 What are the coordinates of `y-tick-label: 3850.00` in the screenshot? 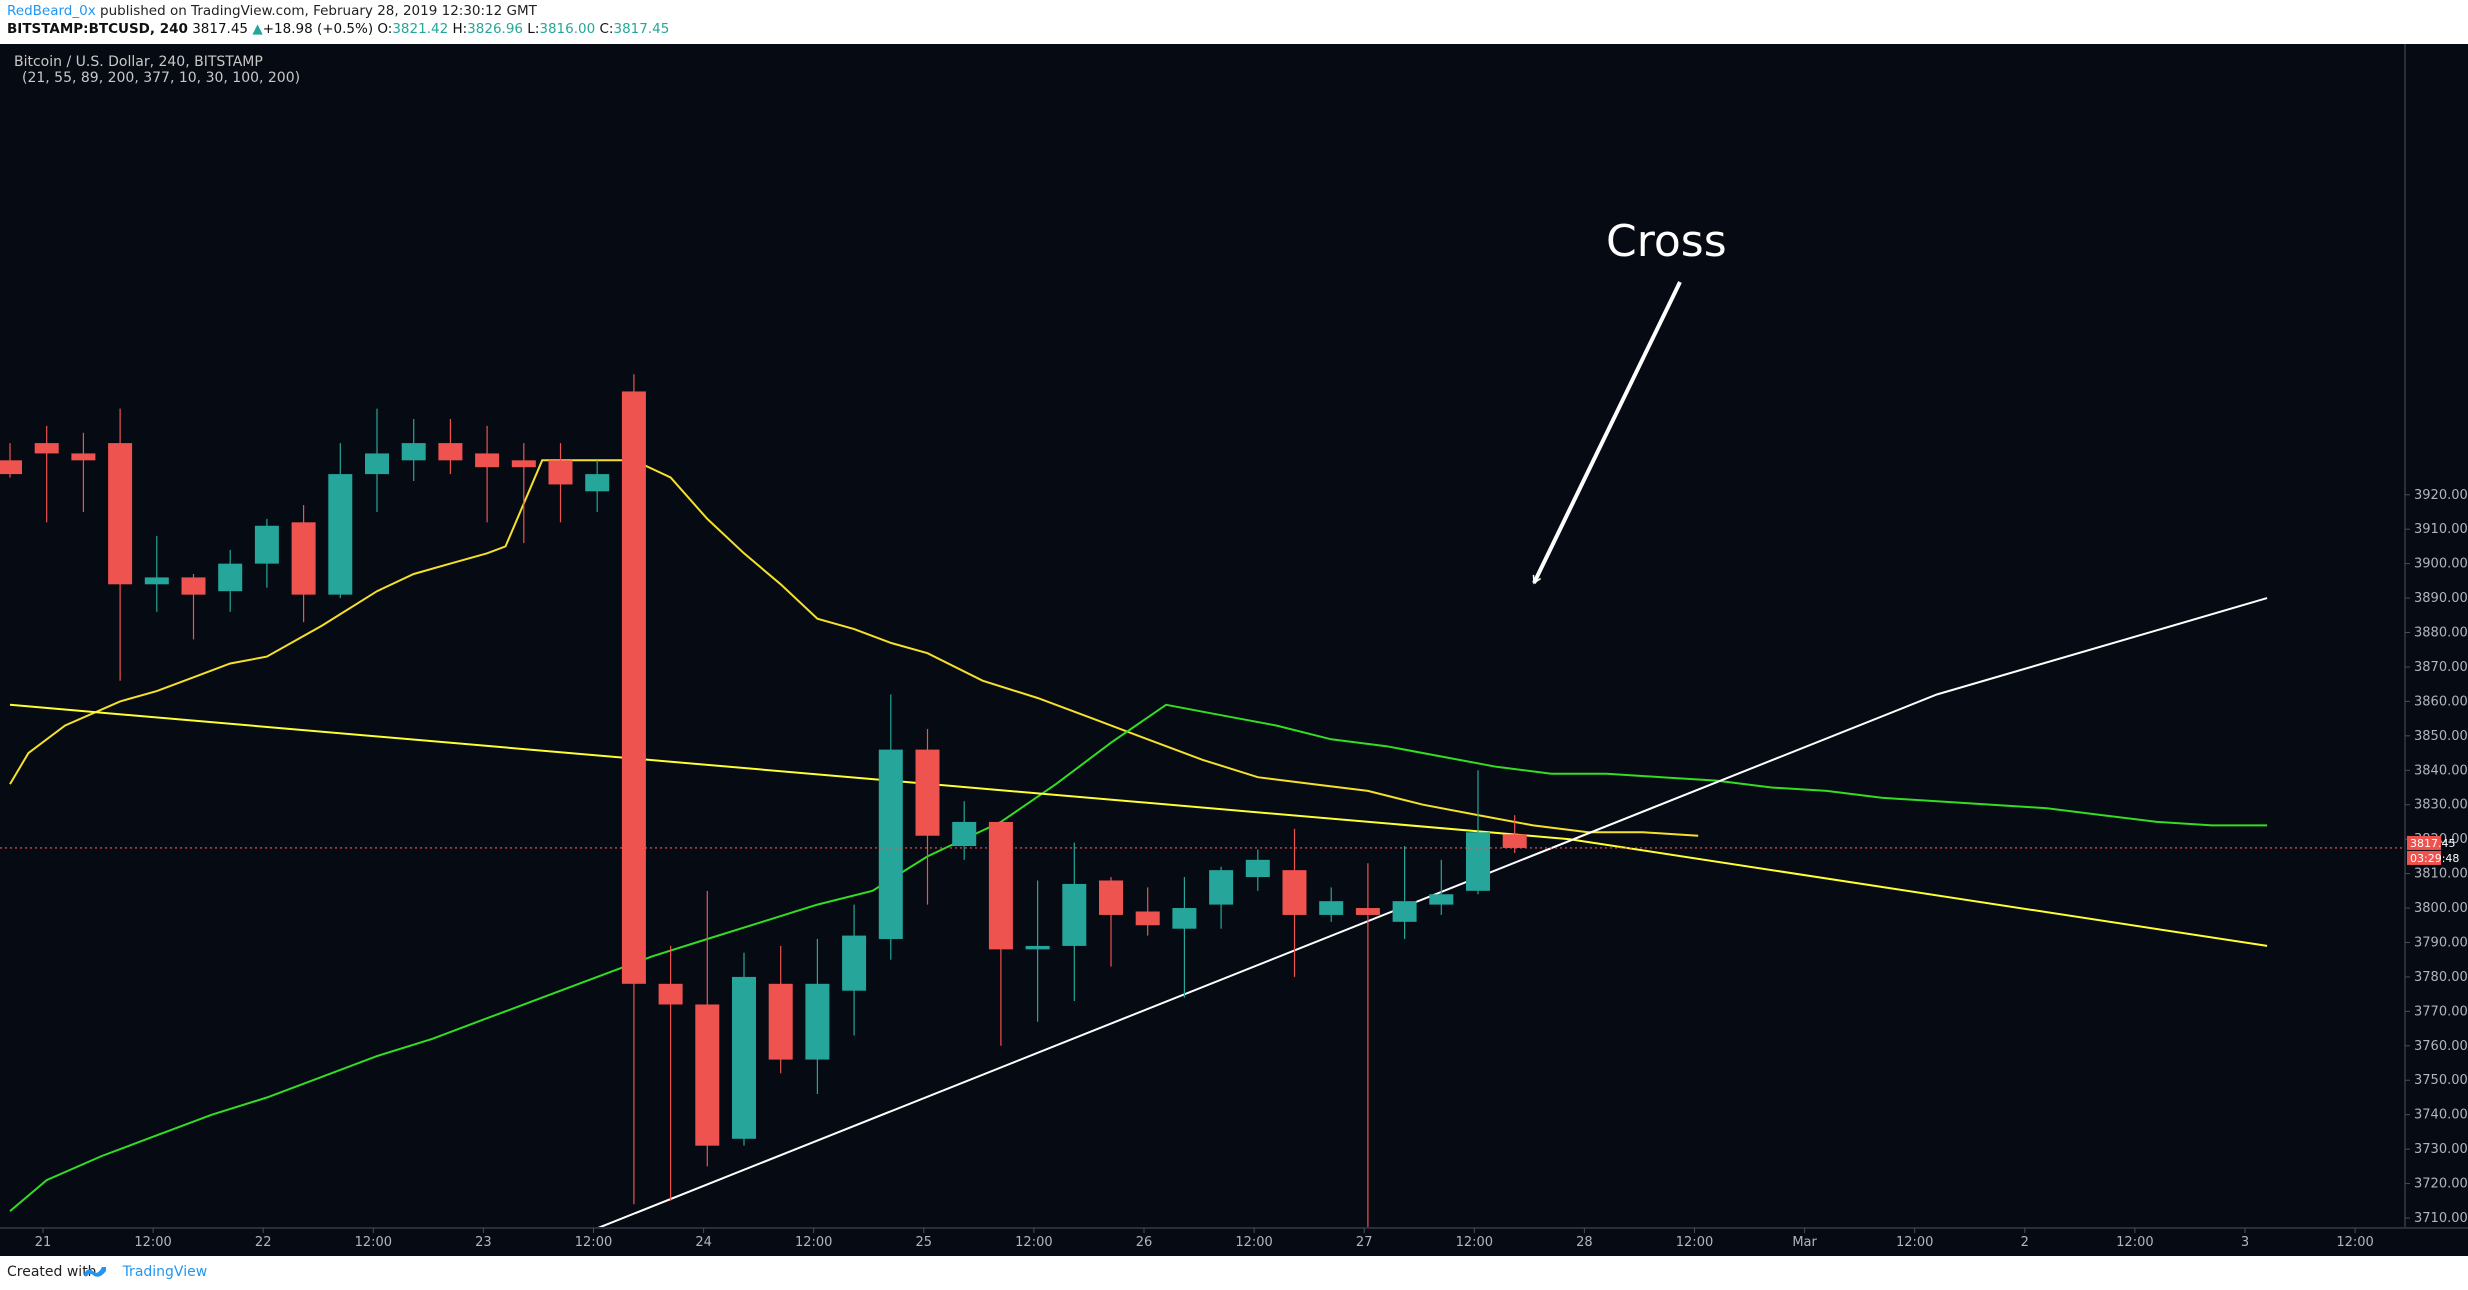 It's located at (2441, 736).